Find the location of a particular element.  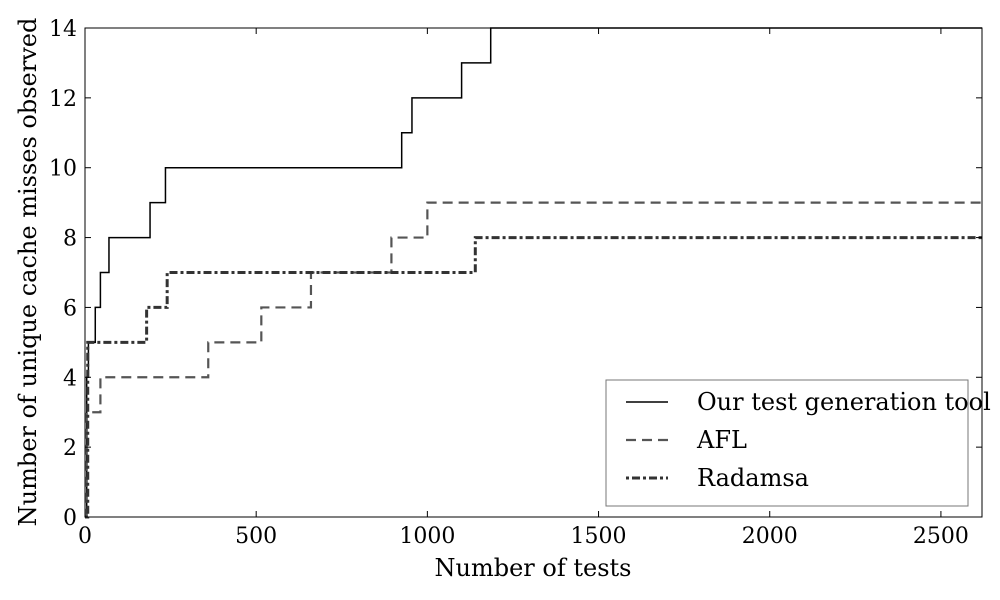

y-tick-label-0: 0 is located at coordinates (70, 518).